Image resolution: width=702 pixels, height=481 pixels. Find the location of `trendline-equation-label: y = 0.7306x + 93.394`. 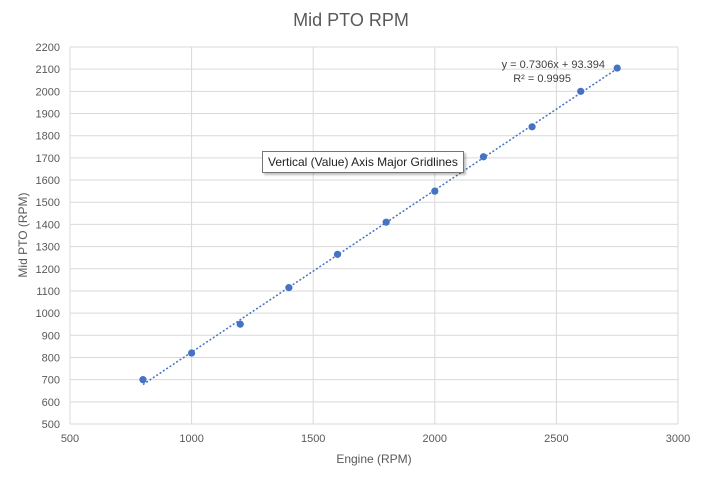

trendline-equation-label: y = 0.7306x + 93.394 is located at coordinates (553, 65).